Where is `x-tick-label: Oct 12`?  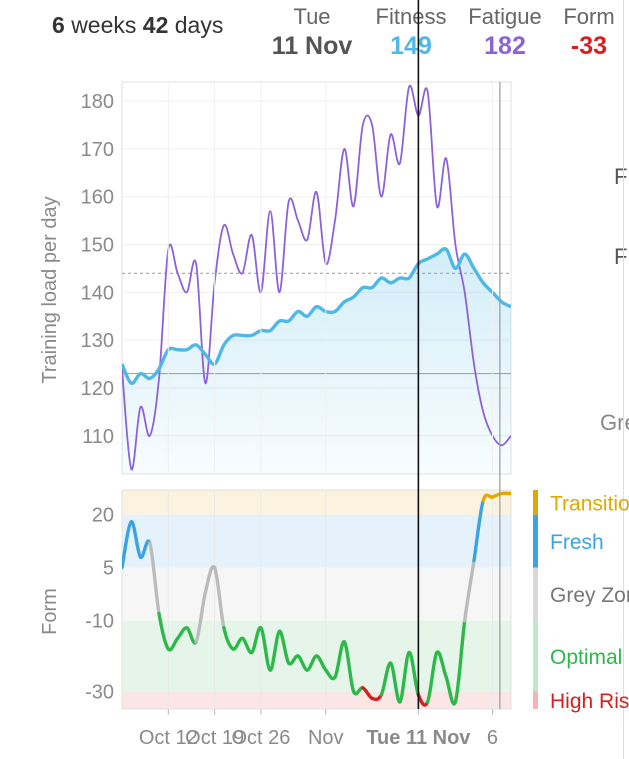 x-tick-label: Oct 12 is located at coordinates (168, 738).